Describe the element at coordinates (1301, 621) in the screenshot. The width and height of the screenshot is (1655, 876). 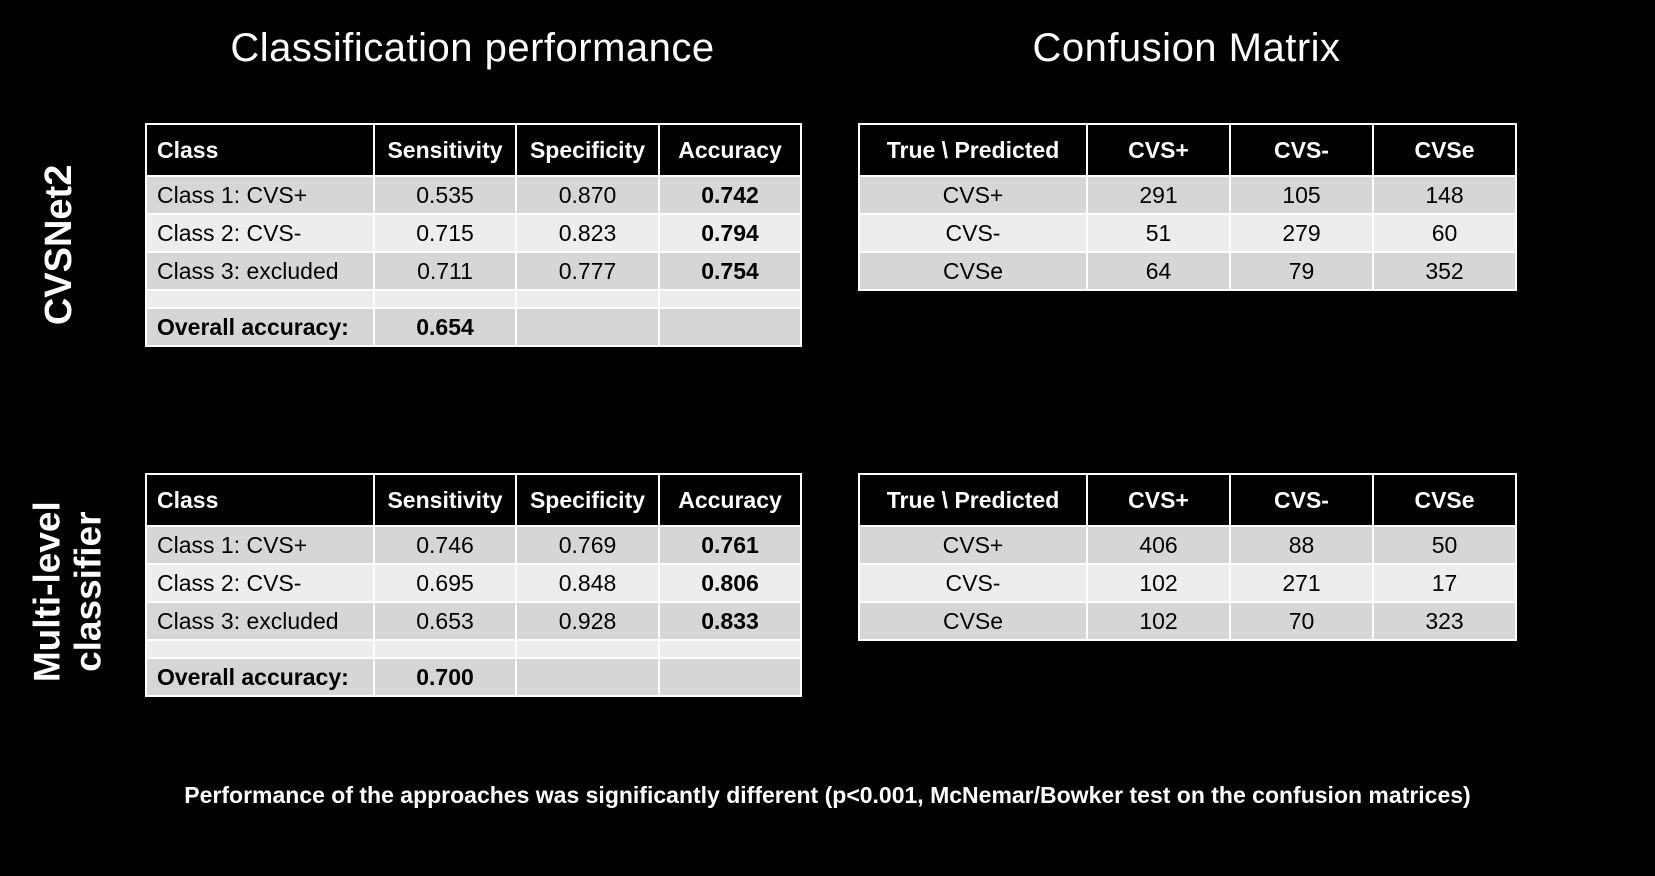
I see `count-cell: 70` at that location.